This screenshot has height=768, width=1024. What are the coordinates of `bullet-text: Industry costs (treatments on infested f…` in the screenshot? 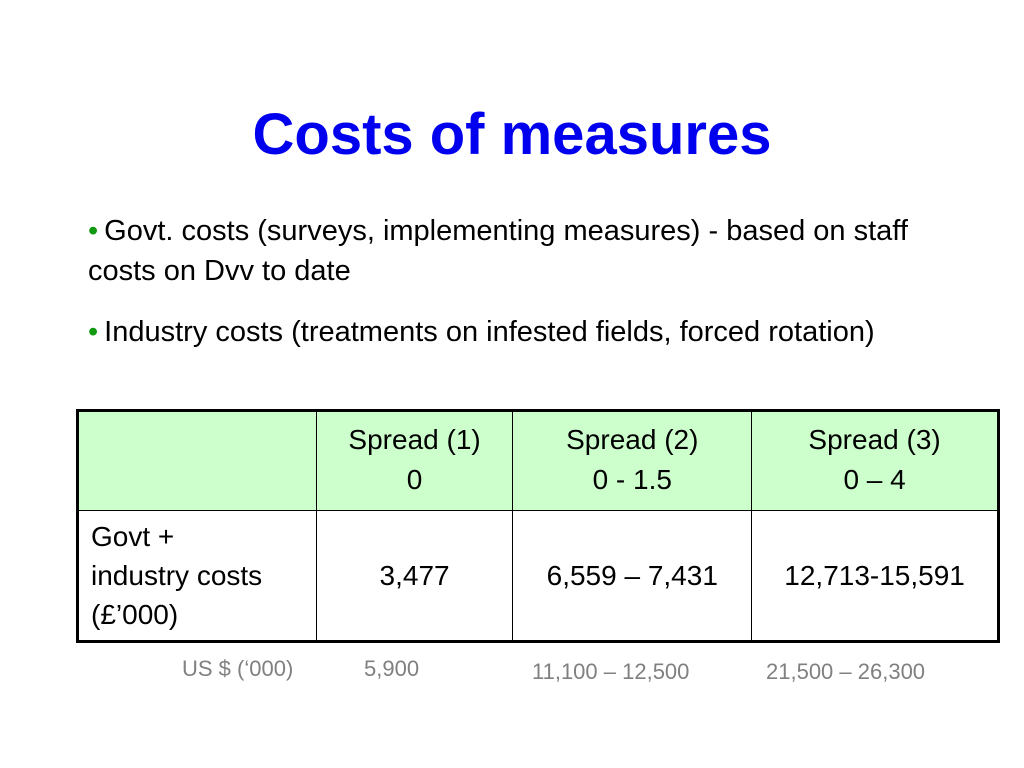 It's located at (489, 332).